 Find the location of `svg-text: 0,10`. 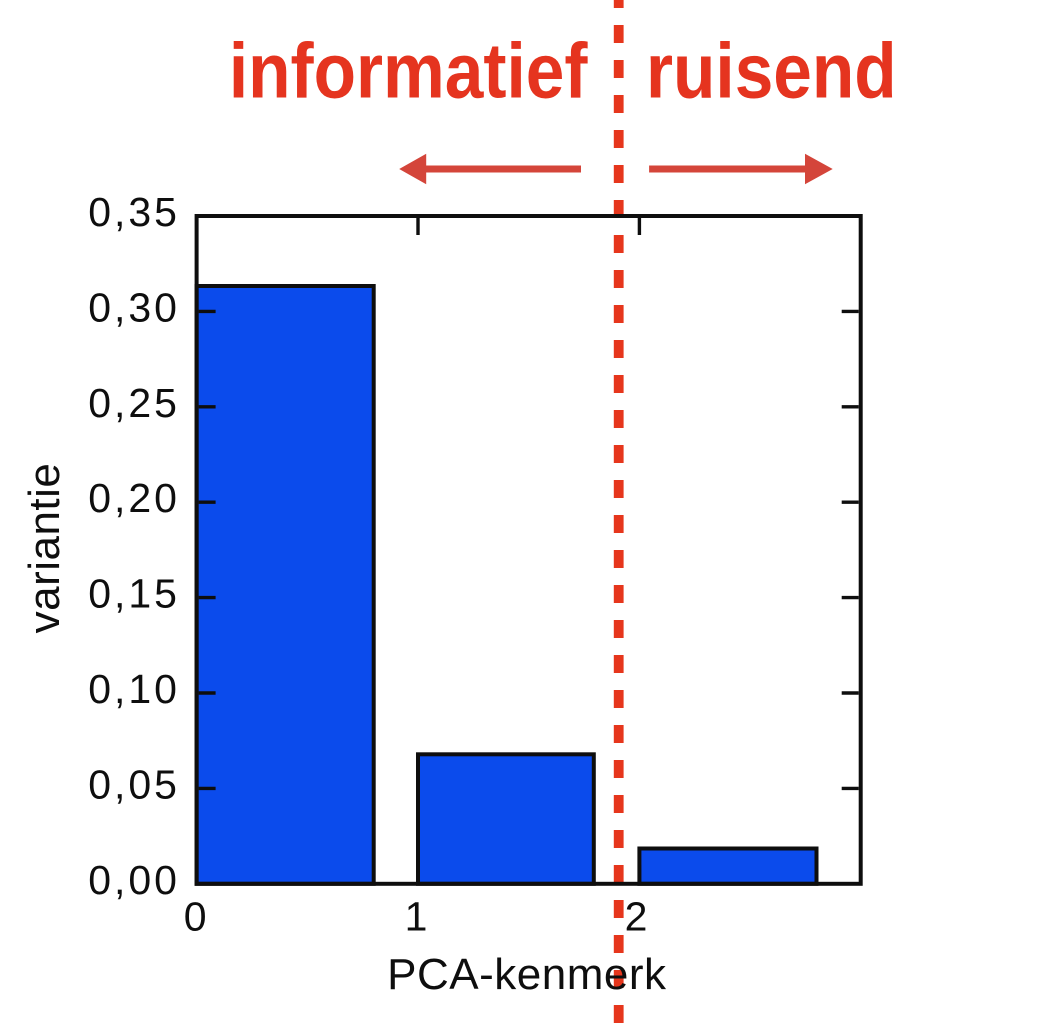

svg-text: 0,10 is located at coordinates (134, 689).